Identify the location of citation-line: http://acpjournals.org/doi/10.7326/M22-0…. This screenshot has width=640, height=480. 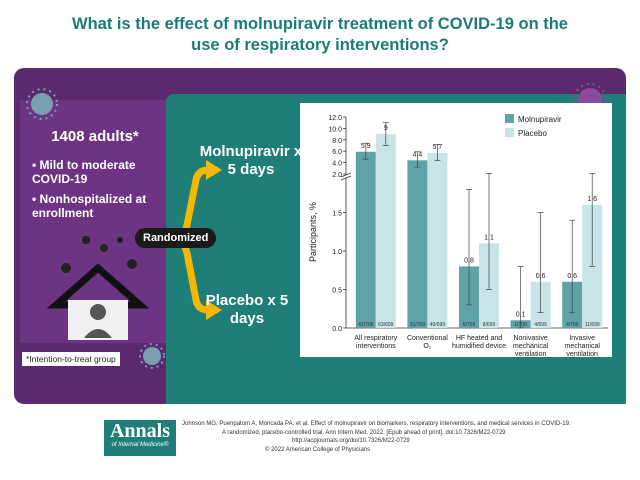
(351, 441).